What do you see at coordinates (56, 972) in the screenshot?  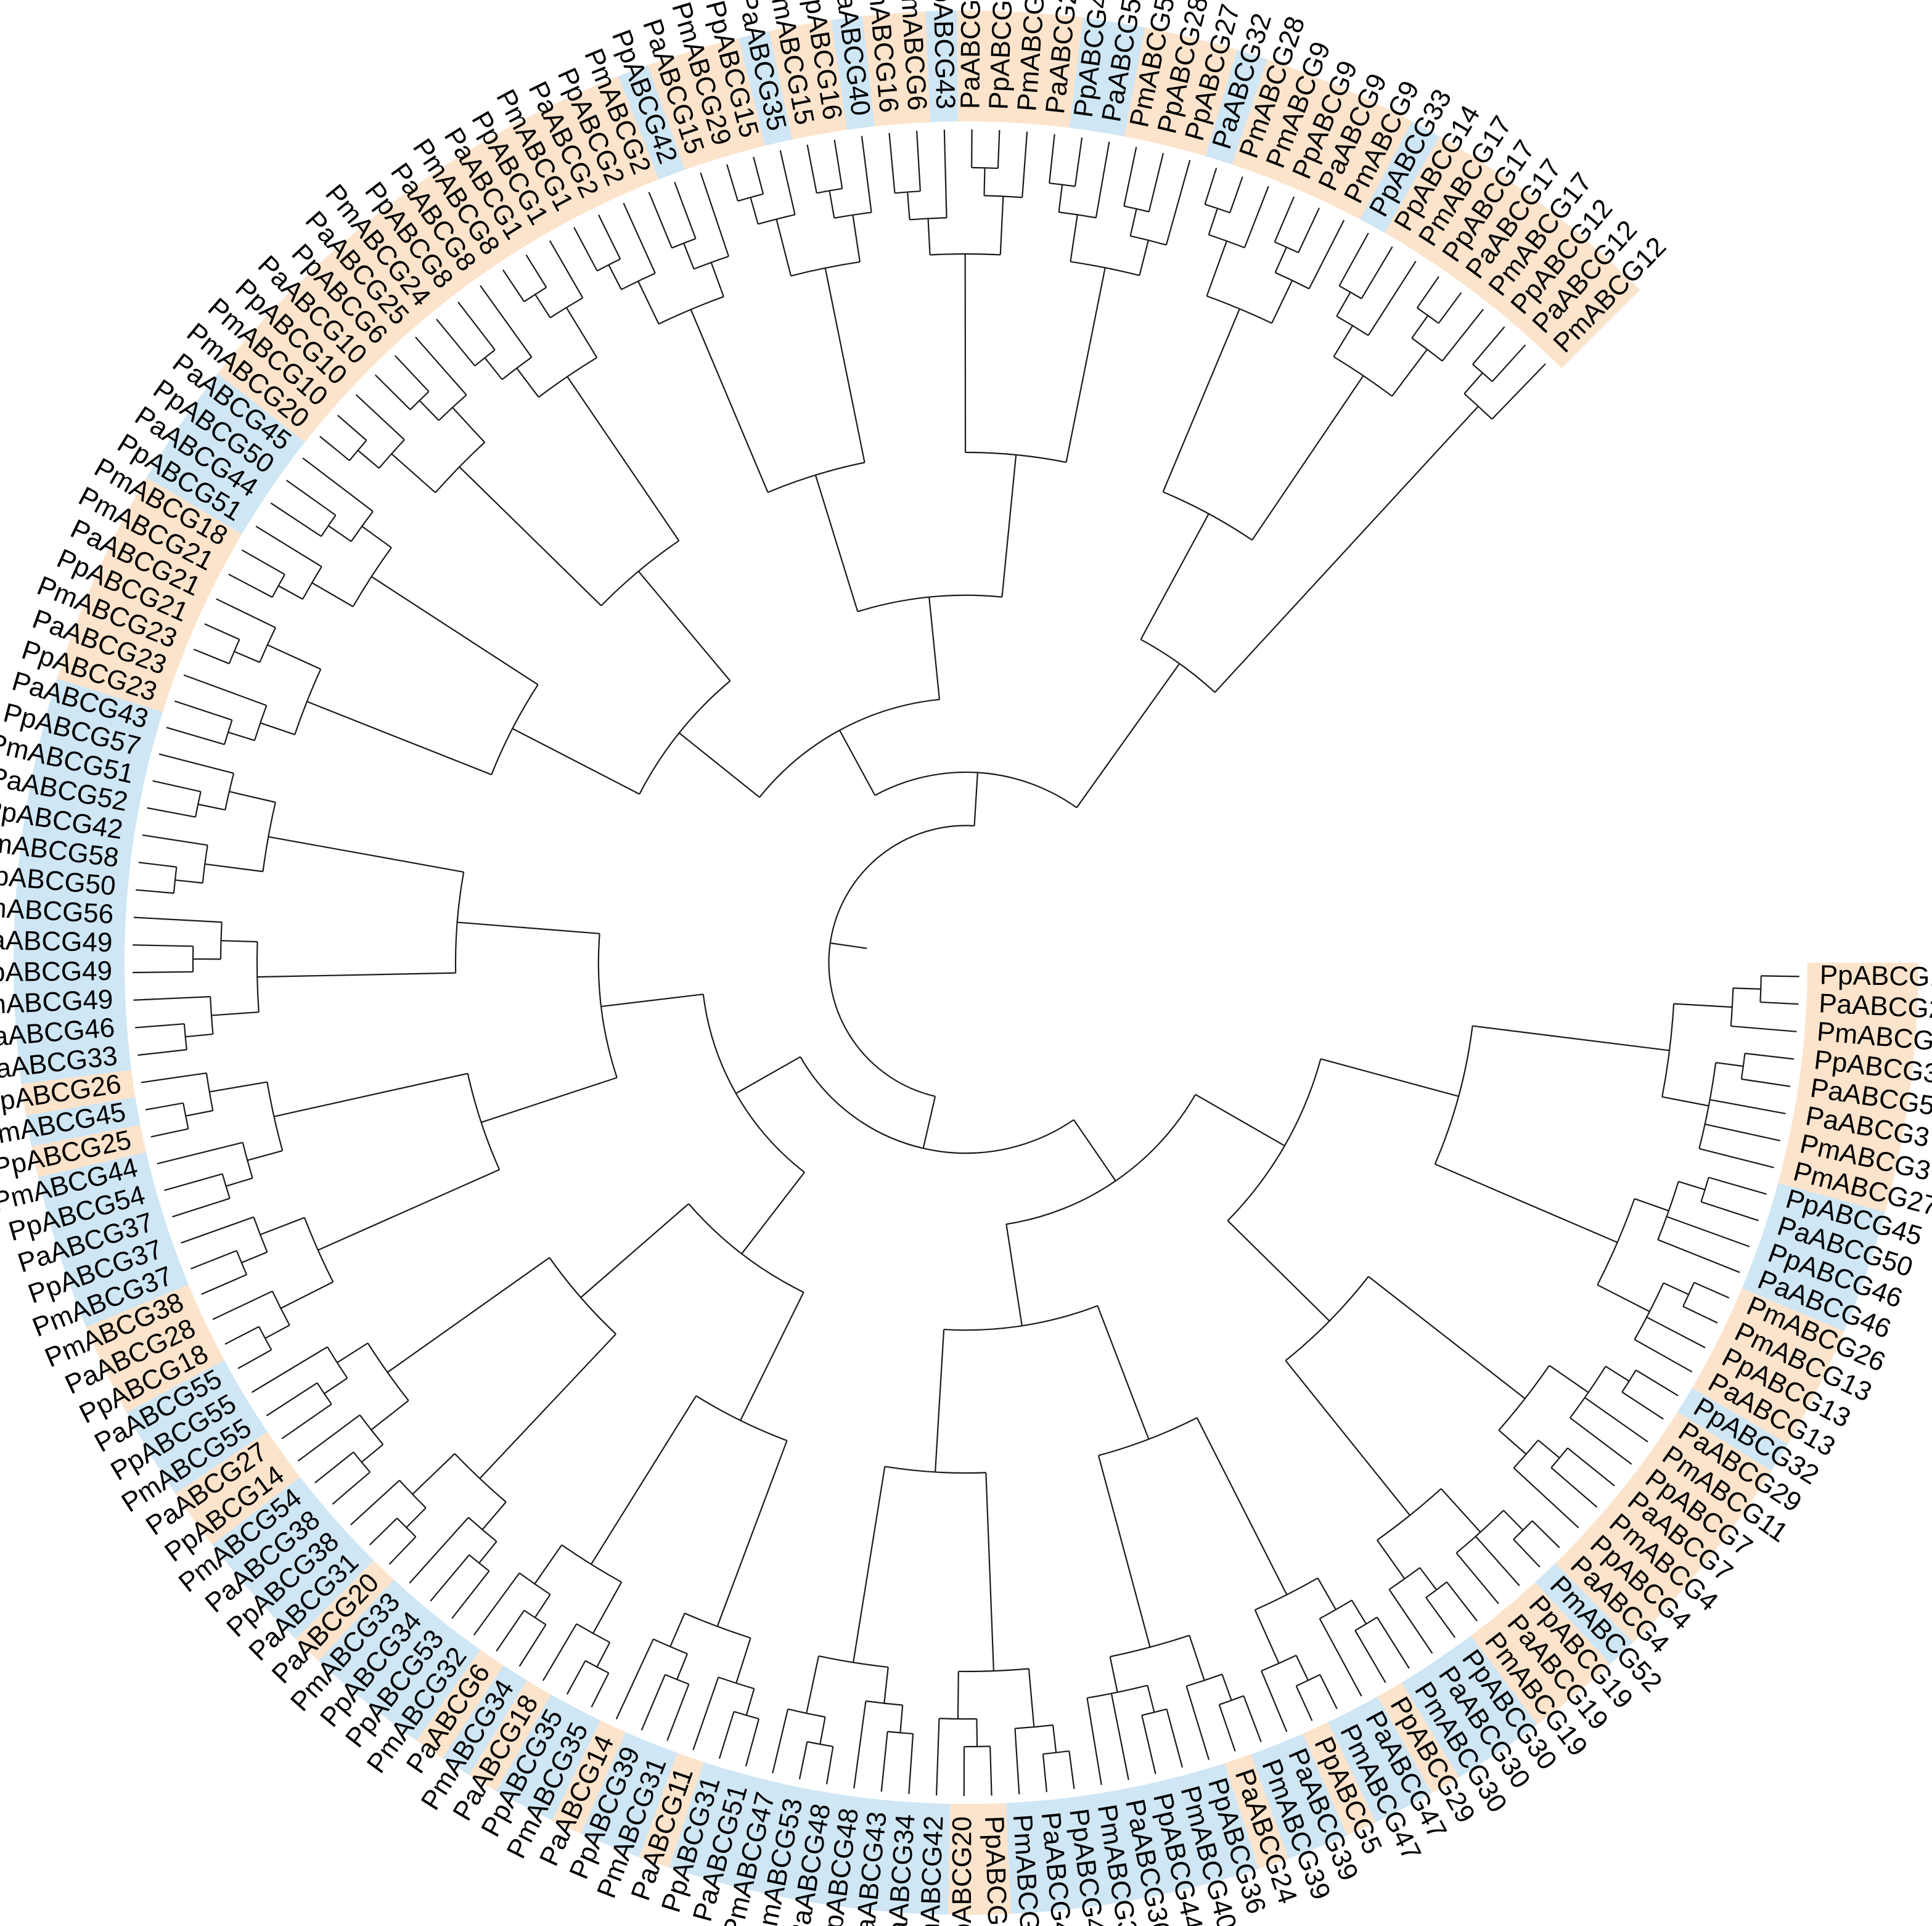 I see `leaf-label: PpABCG49` at bounding box center [56, 972].